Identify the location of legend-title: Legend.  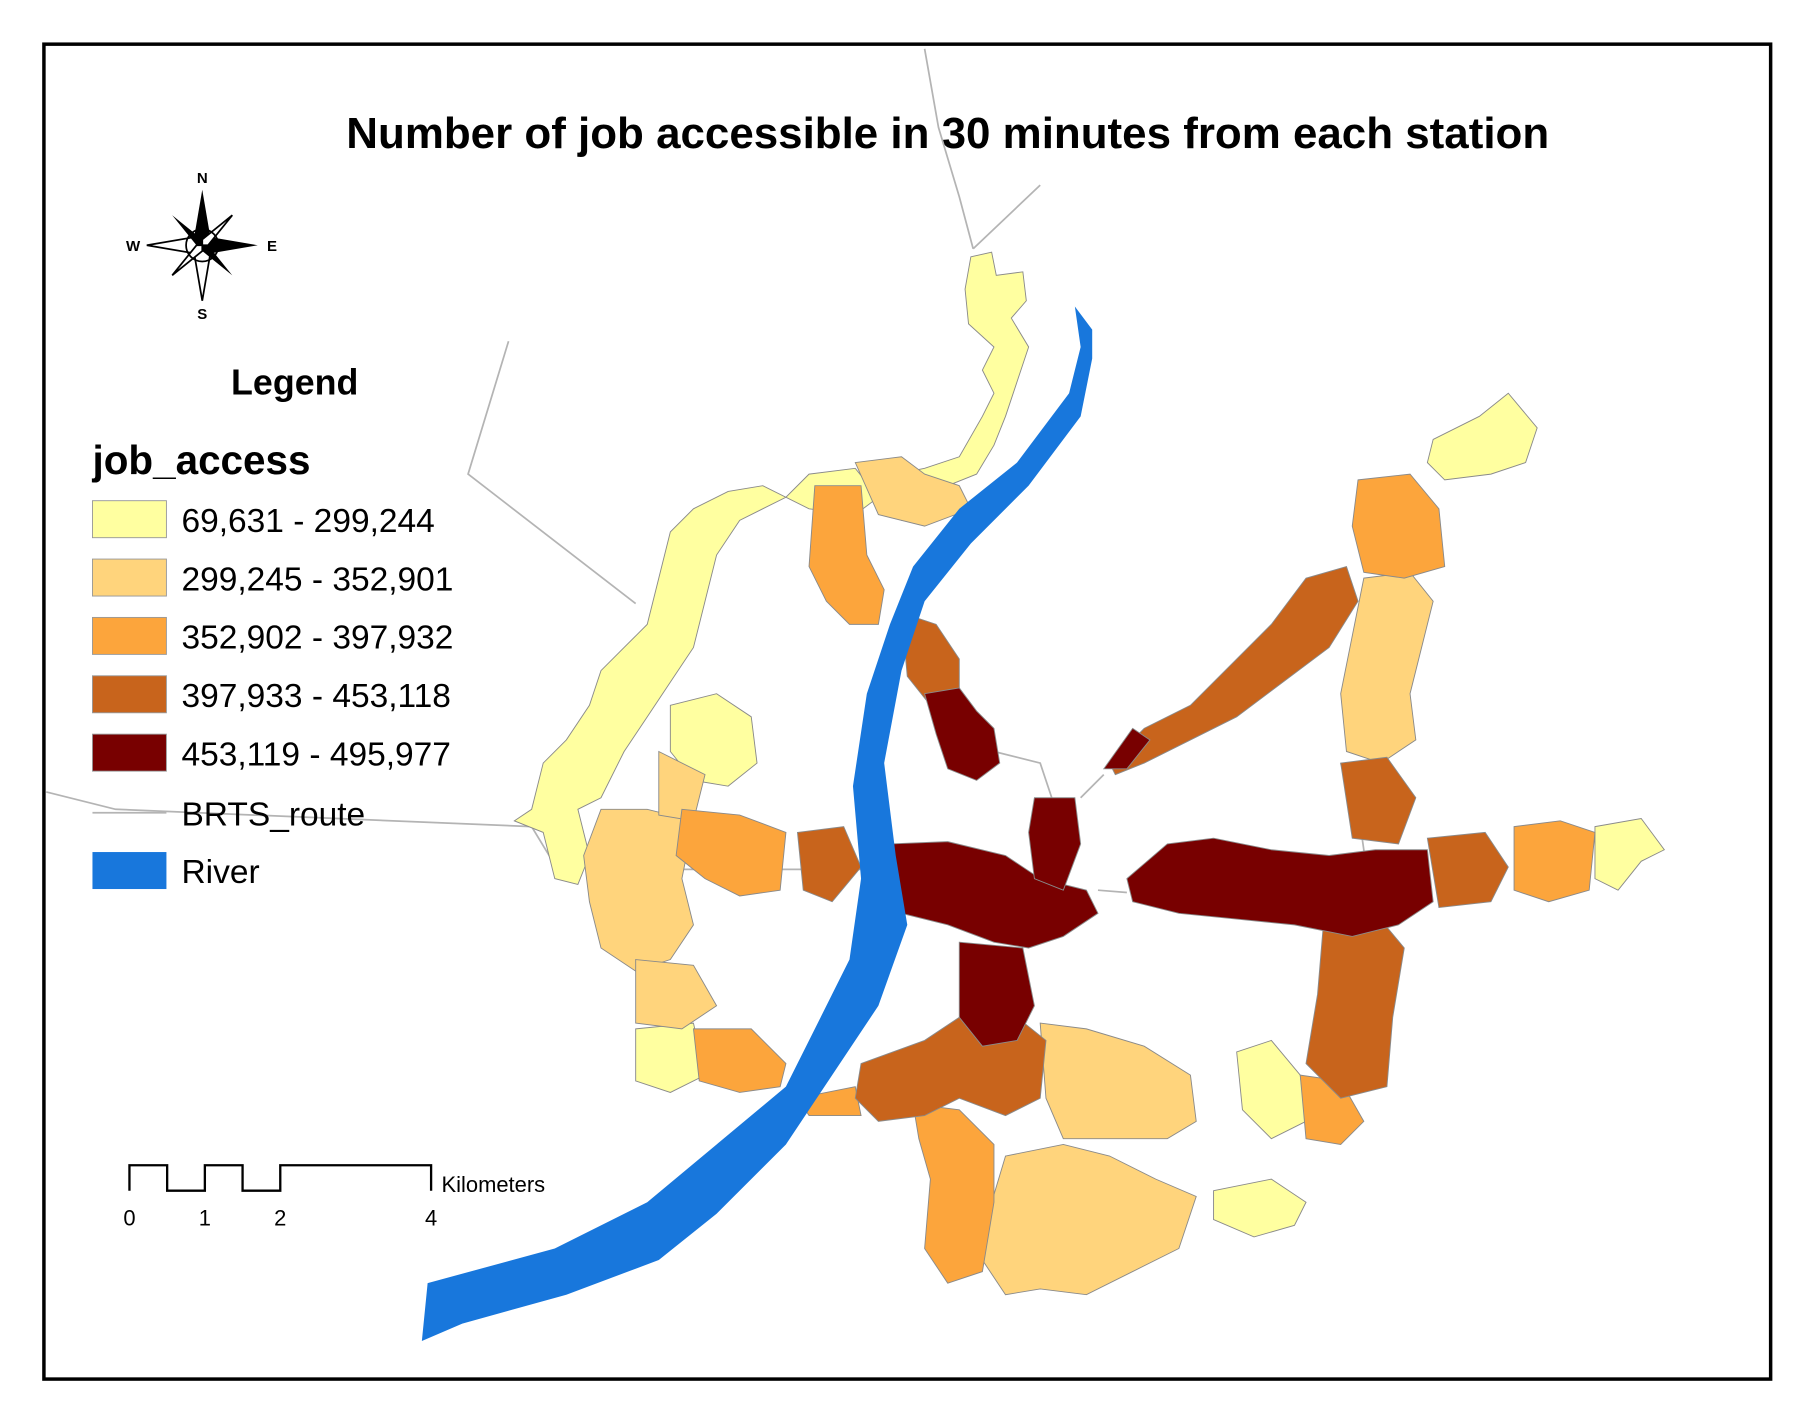
(294, 382).